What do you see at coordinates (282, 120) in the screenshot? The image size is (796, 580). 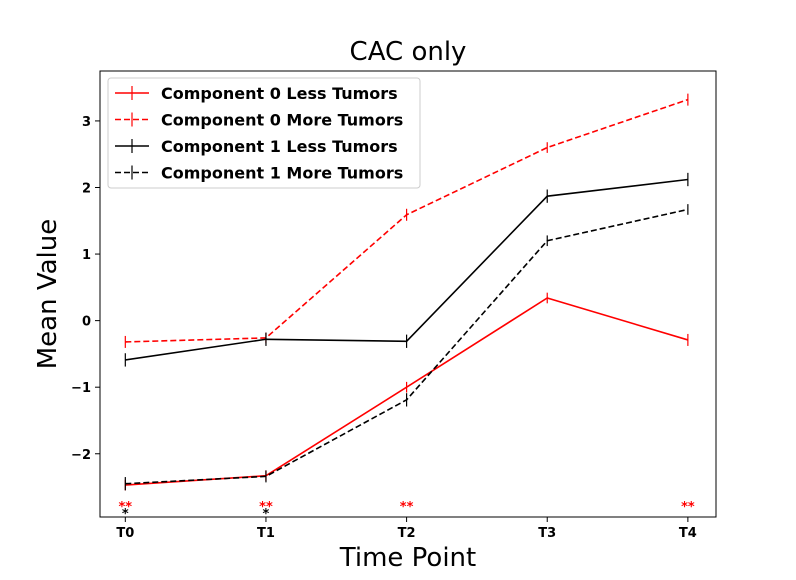 I see `legend-label: Component 0 More Tumors` at bounding box center [282, 120].